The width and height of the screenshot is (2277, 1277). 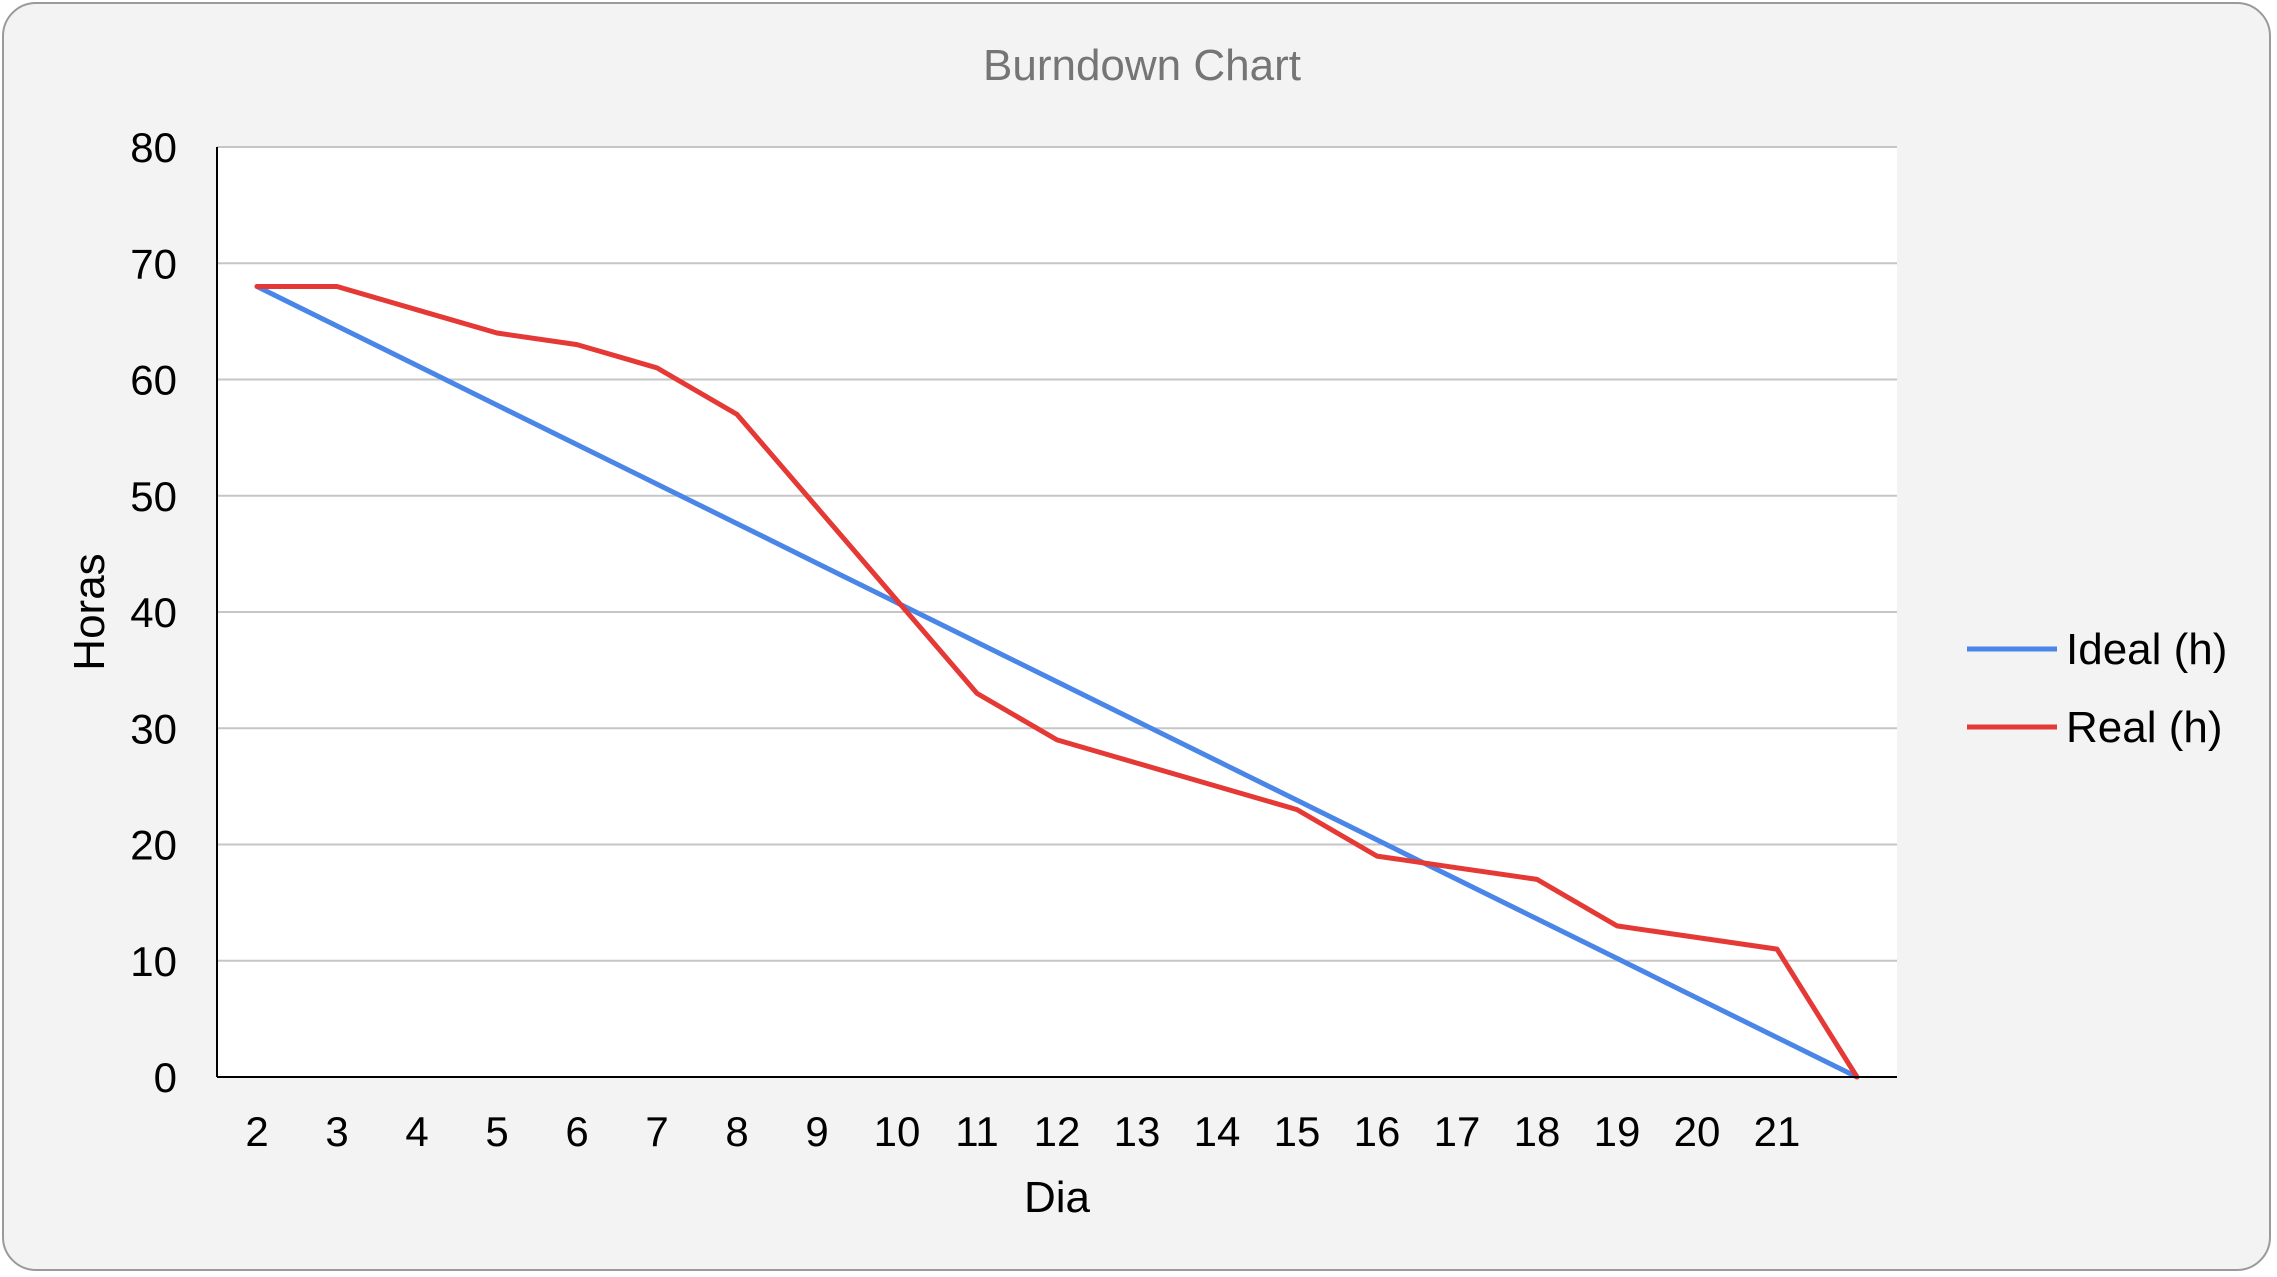 What do you see at coordinates (656, 1131) in the screenshot?
I see `x-tick-label: 7` at bounding box center [656, 1131].